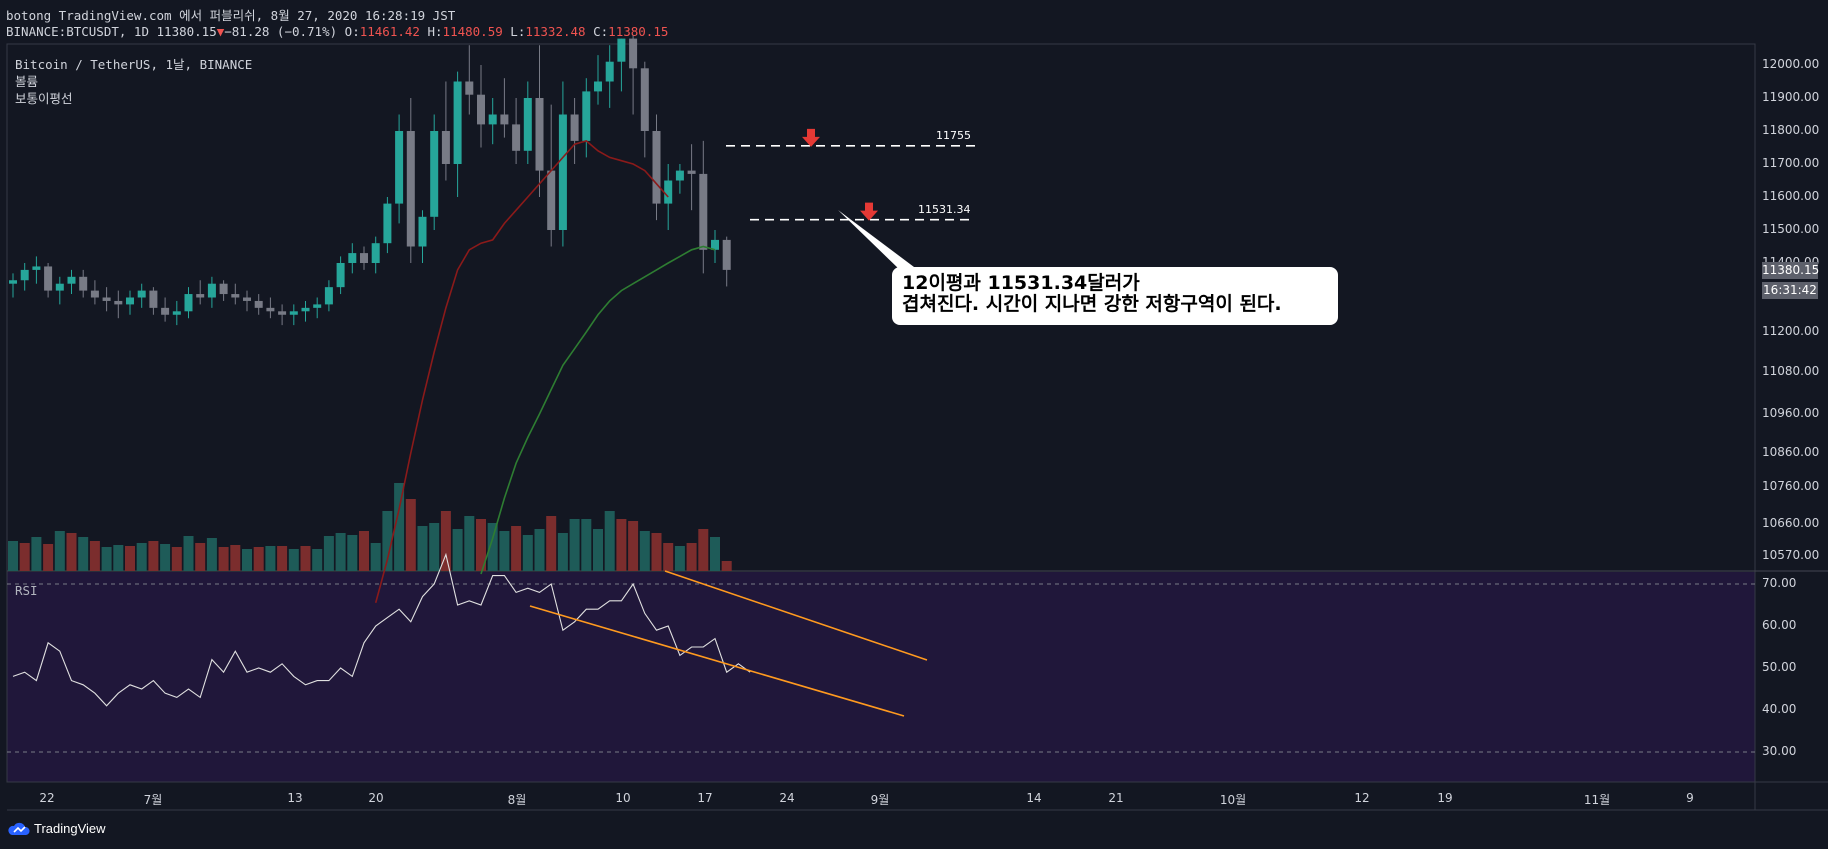 The height and width of the screenshot is (849, 1828). Describe the element at coordinates (944, 209) in the screenshot. I see `level-label-lower: 11531.34` at that location.